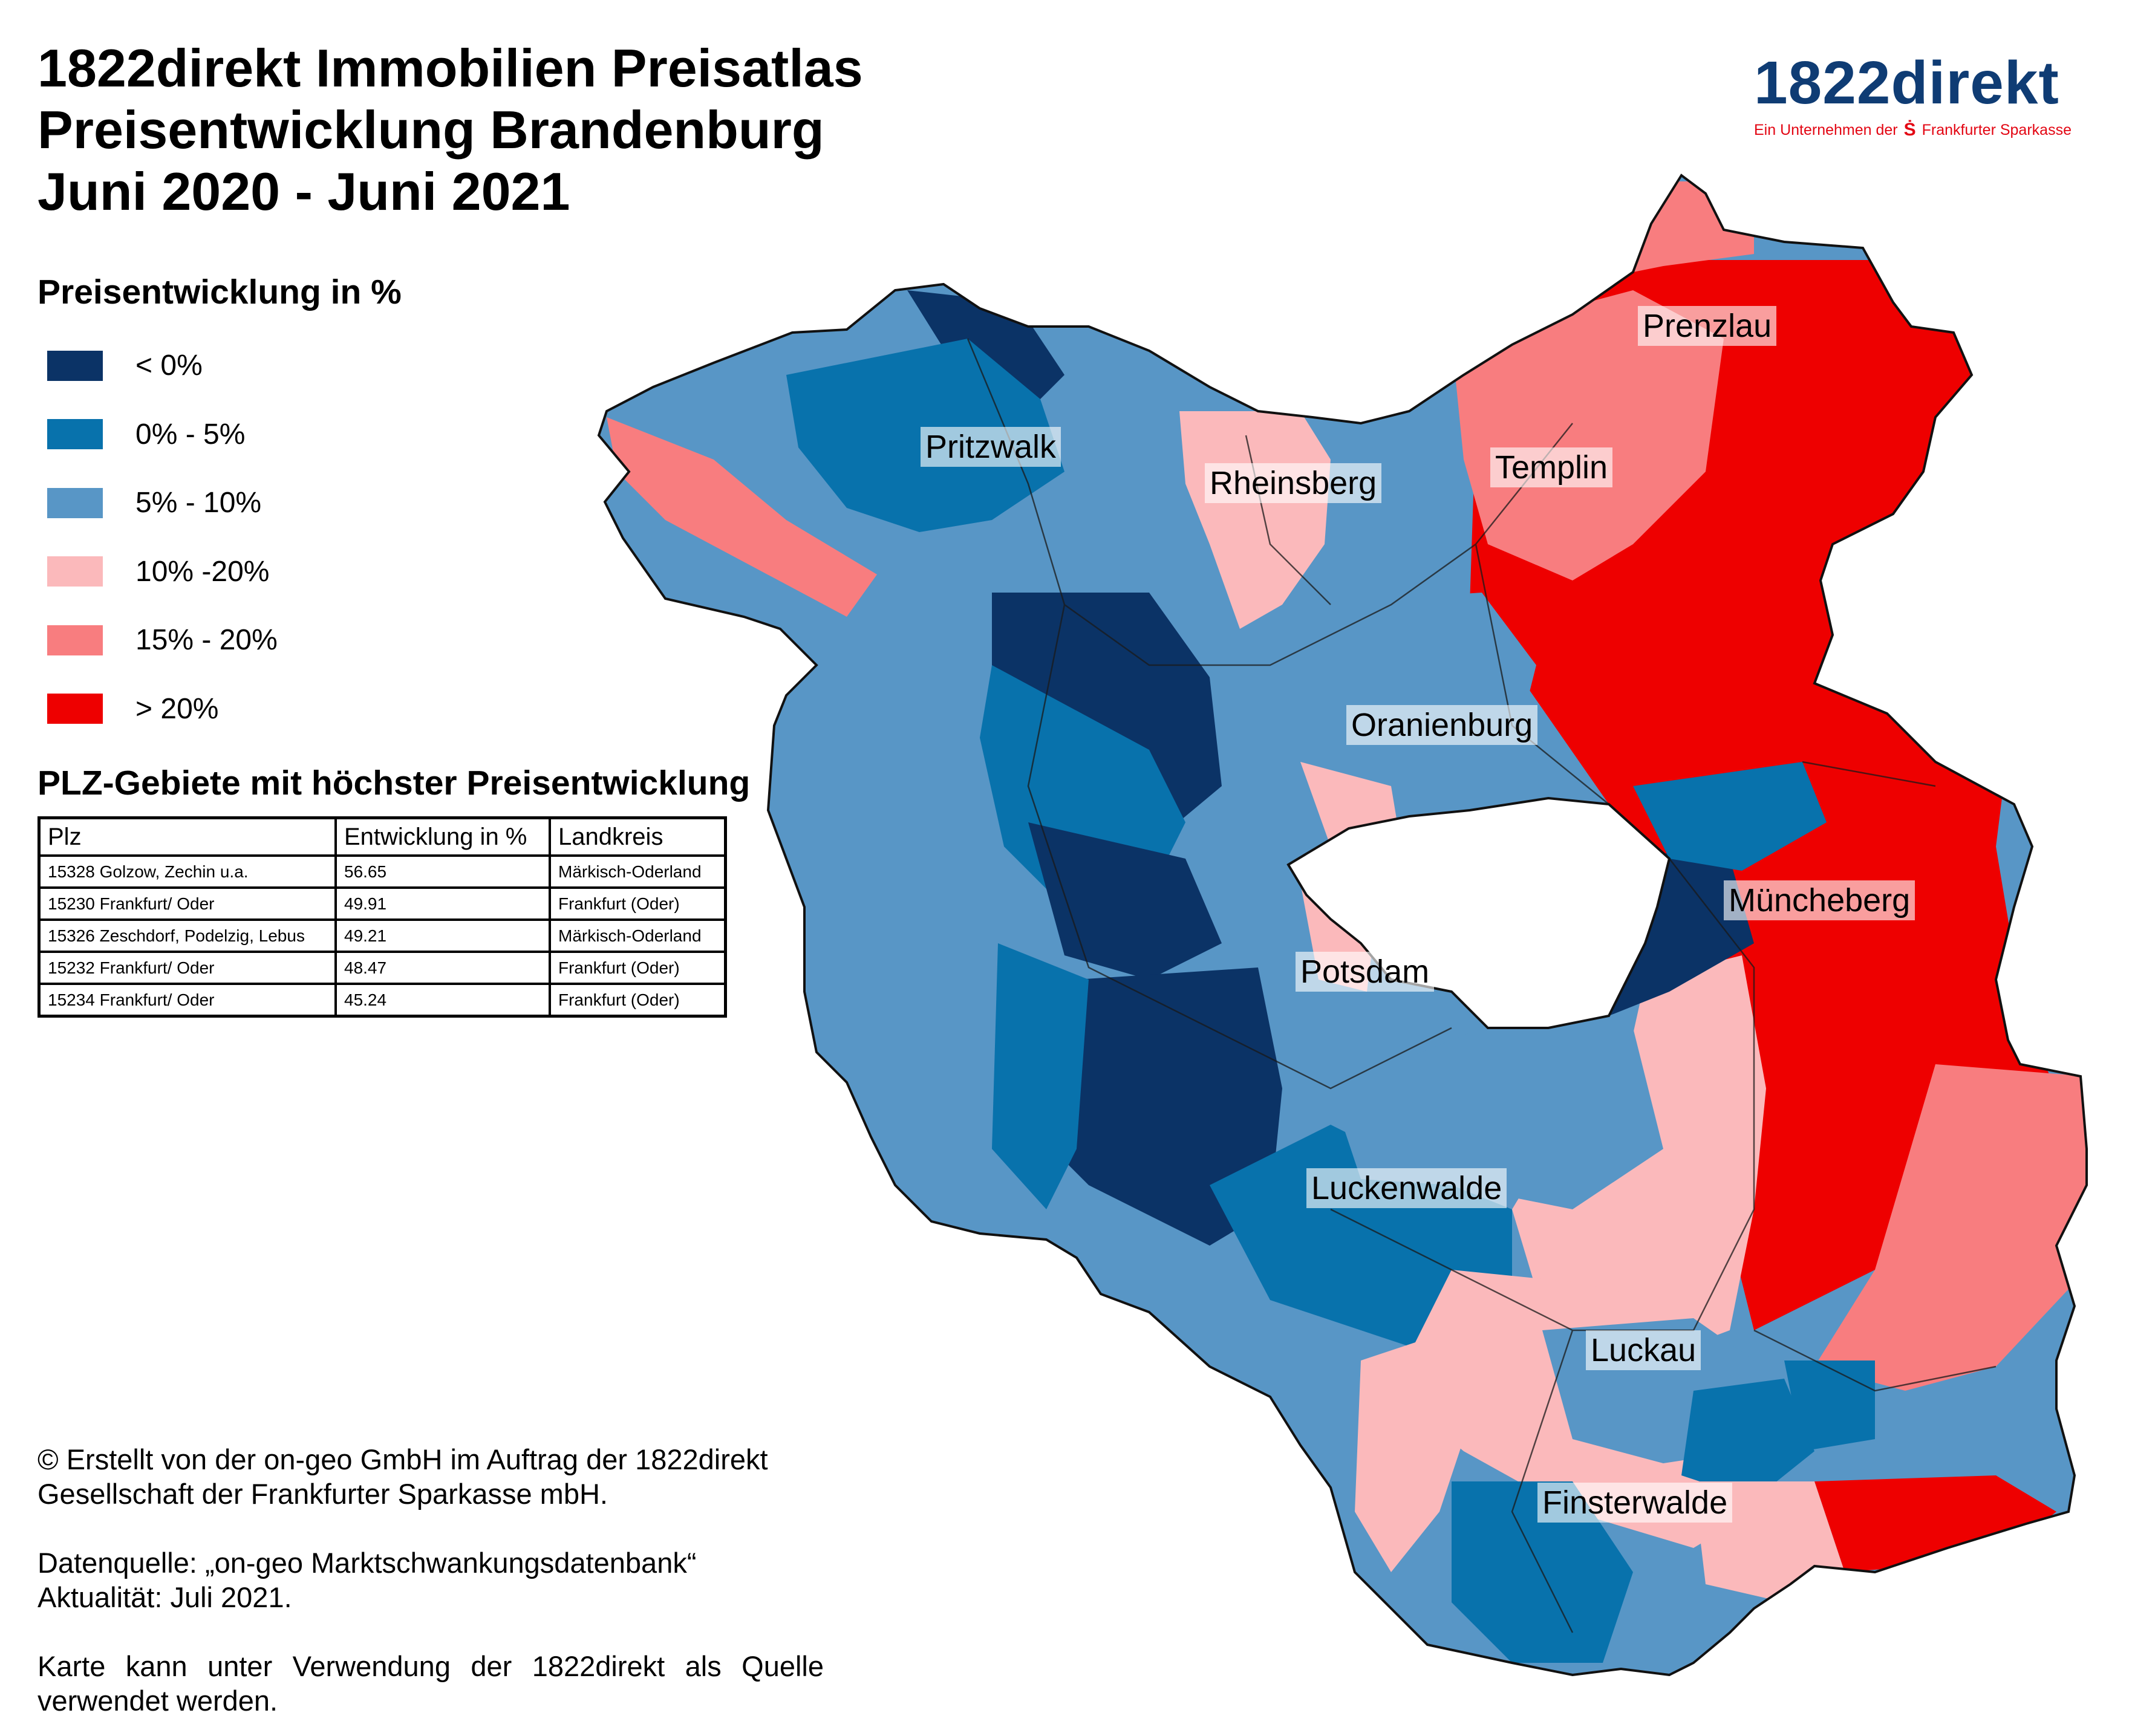 This screenshot has width=2132, height=1736. What do you see at coordinates (207, 640) in the screenshot?
I see `legend-label: 15% - 20%` at bounding box center [207, 640].